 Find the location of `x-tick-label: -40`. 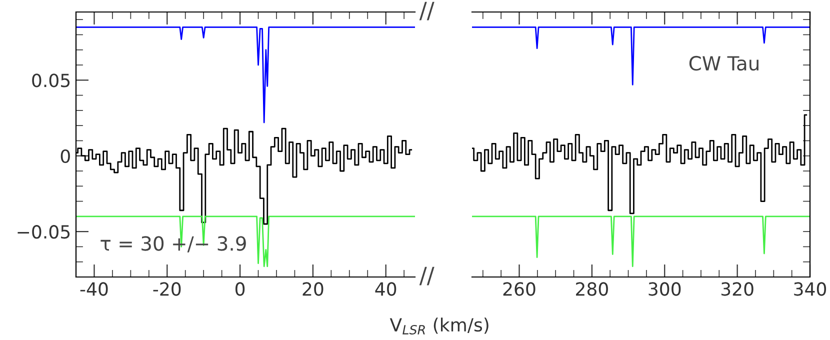

x-tick-label: -40 is located at coordinates (94, 289).